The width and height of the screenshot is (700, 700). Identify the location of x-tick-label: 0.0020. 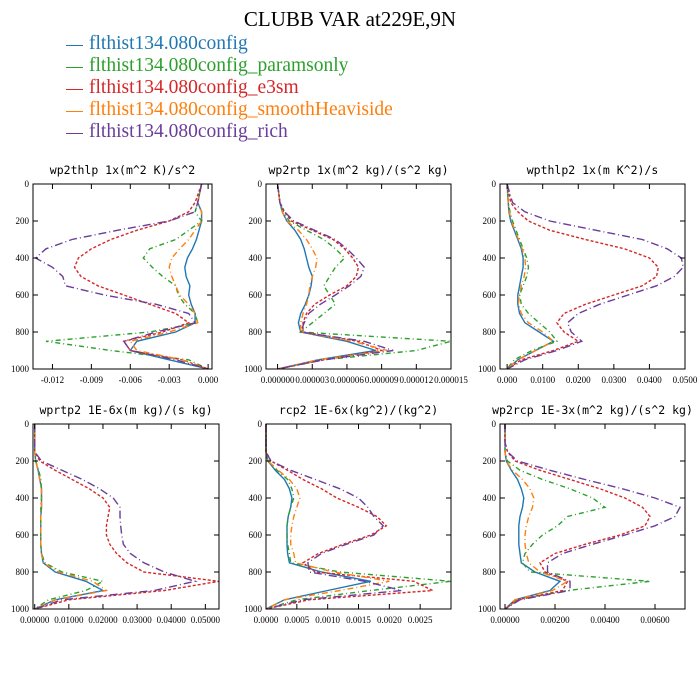
(389, 620).